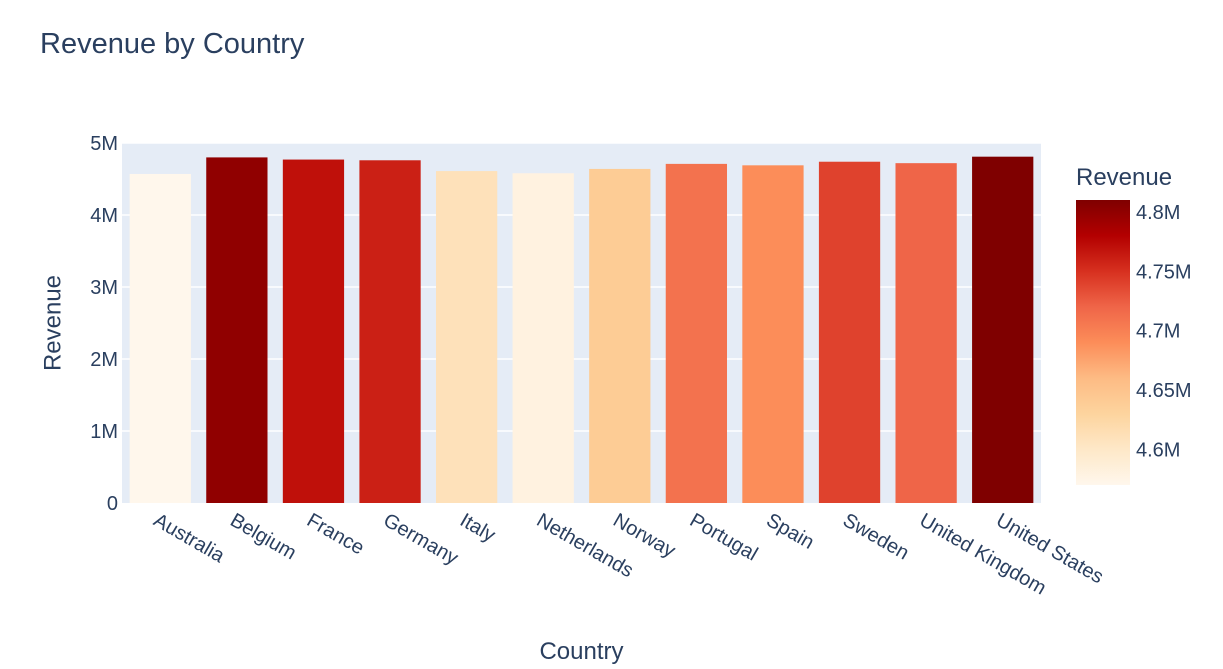 This screenshot has height=669, width=1223. What do you see at coordinates (1164, 391) in the screenshot?
I see `colorbar-tick-label: 4.65M` at bounding box center [1164, 391].